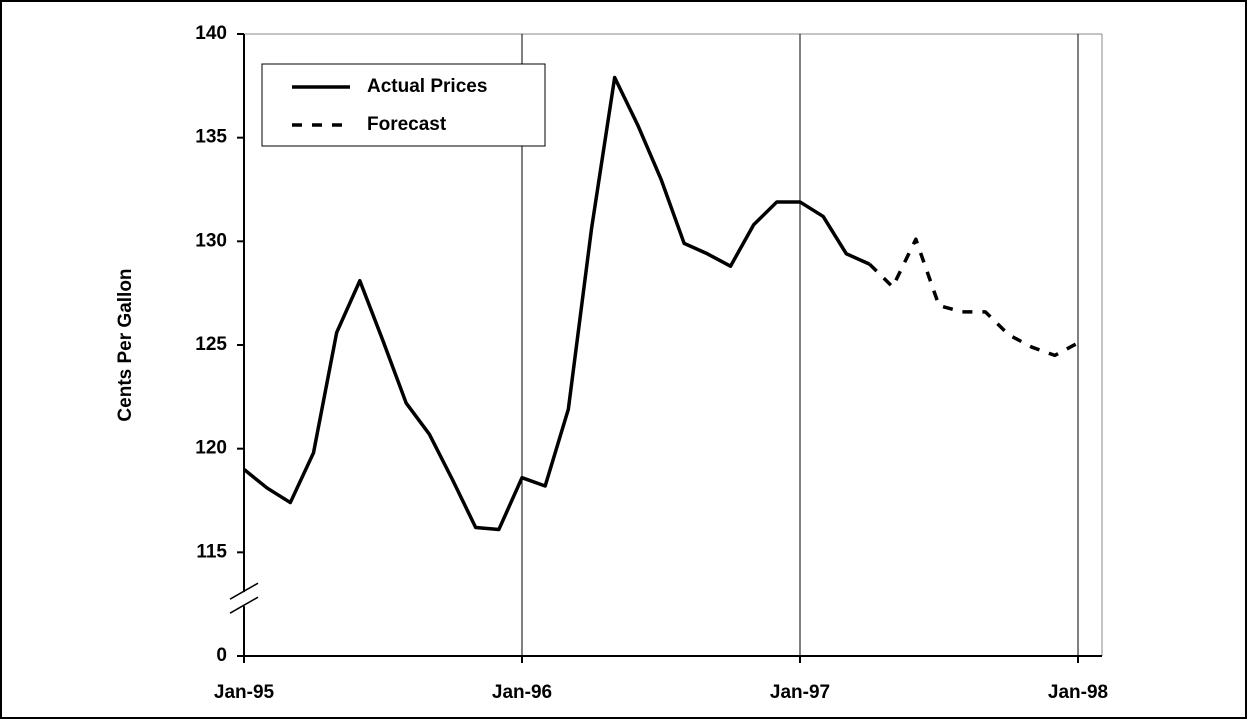 The height and width of the screenshot is (724, 1247). I want to click on legend-label: Actual Prices, so click(427, 86).